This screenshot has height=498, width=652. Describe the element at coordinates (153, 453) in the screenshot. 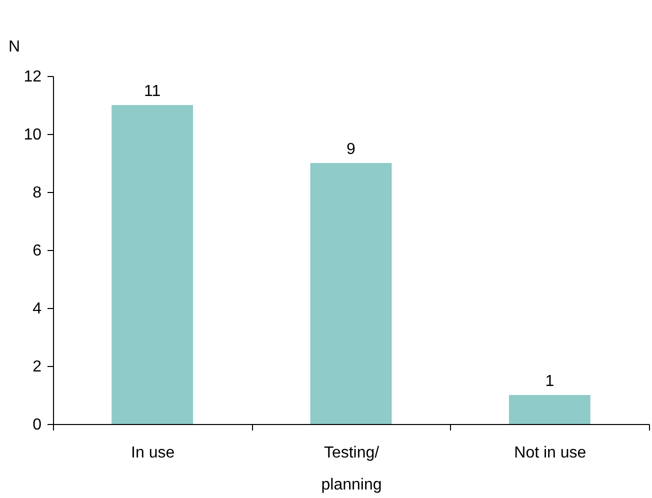

I see `x-tick-label: In use` at that location.